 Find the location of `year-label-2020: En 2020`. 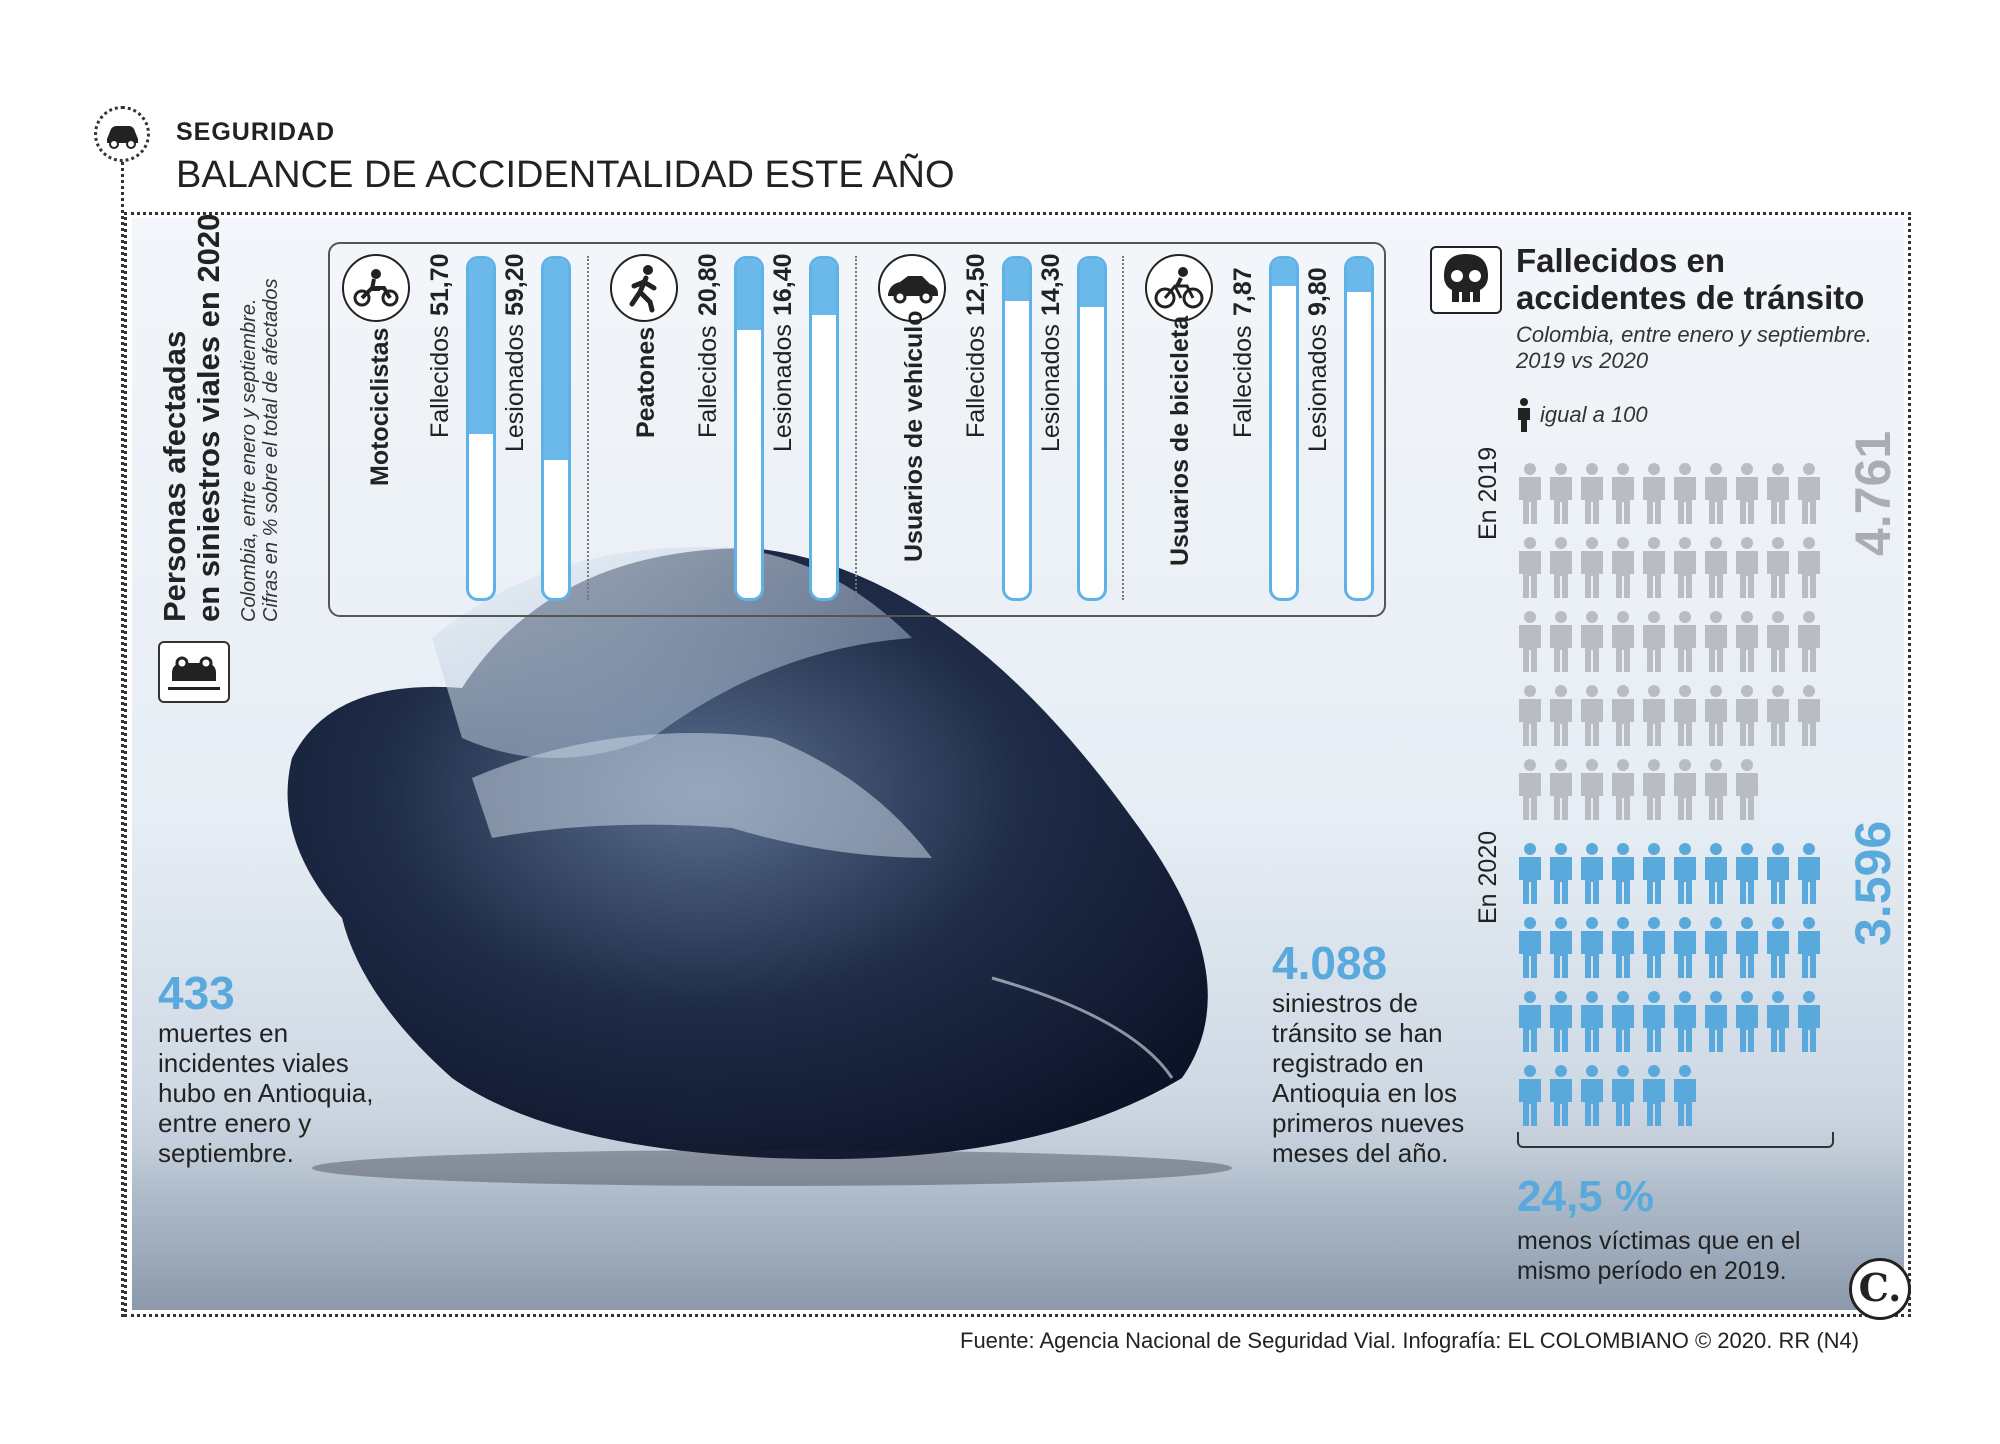

year-label-2020: En 2020 is located at coordinates (1488, 877).